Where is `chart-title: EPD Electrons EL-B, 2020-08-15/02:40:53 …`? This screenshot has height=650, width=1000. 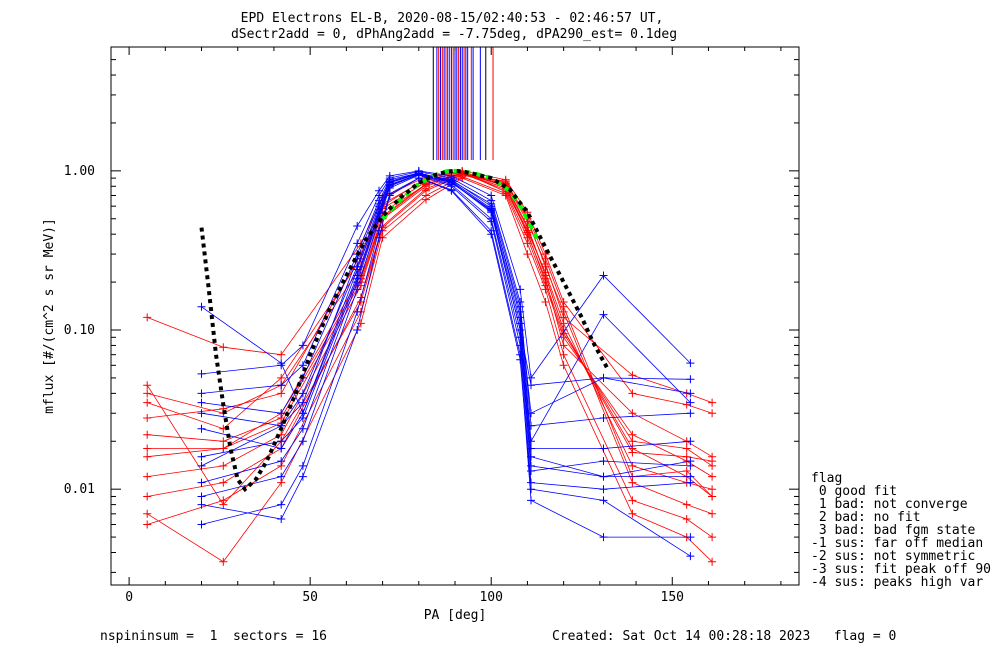
chart-title: EPD Electrons EL-B, 2020-08-15/02:40:53 … is located at coordinates (452, 18).